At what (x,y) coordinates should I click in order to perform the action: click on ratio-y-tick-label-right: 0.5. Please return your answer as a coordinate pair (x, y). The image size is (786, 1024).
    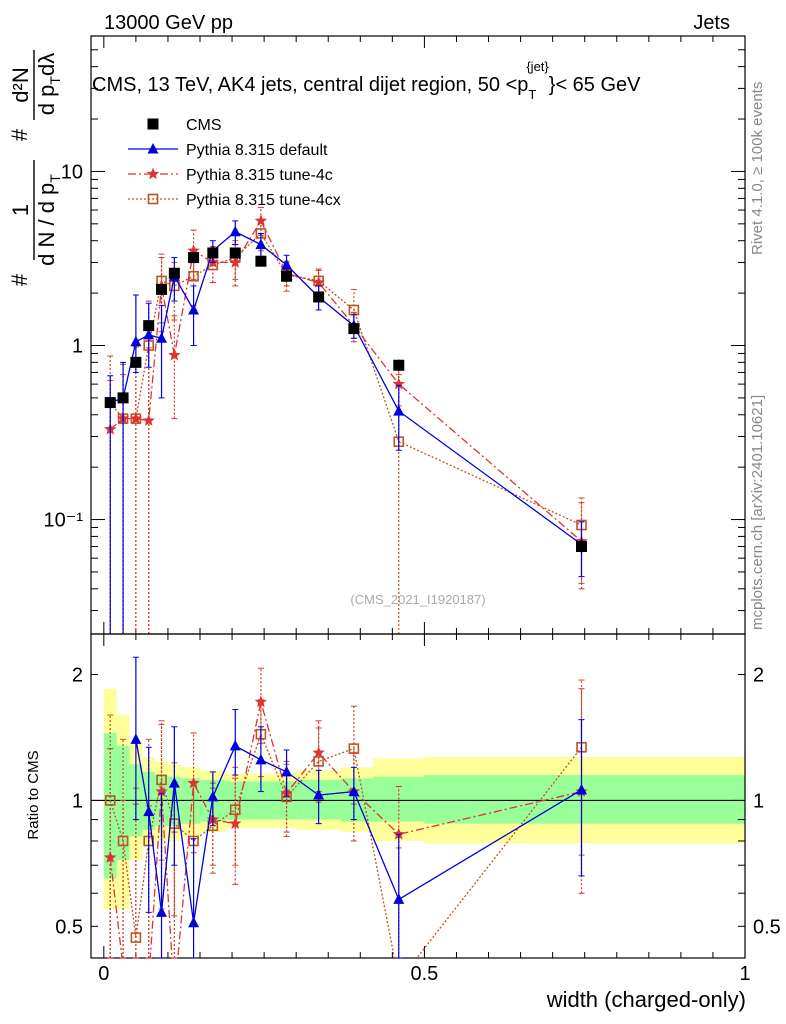
    Looking at the image, I should click on (767, 927).